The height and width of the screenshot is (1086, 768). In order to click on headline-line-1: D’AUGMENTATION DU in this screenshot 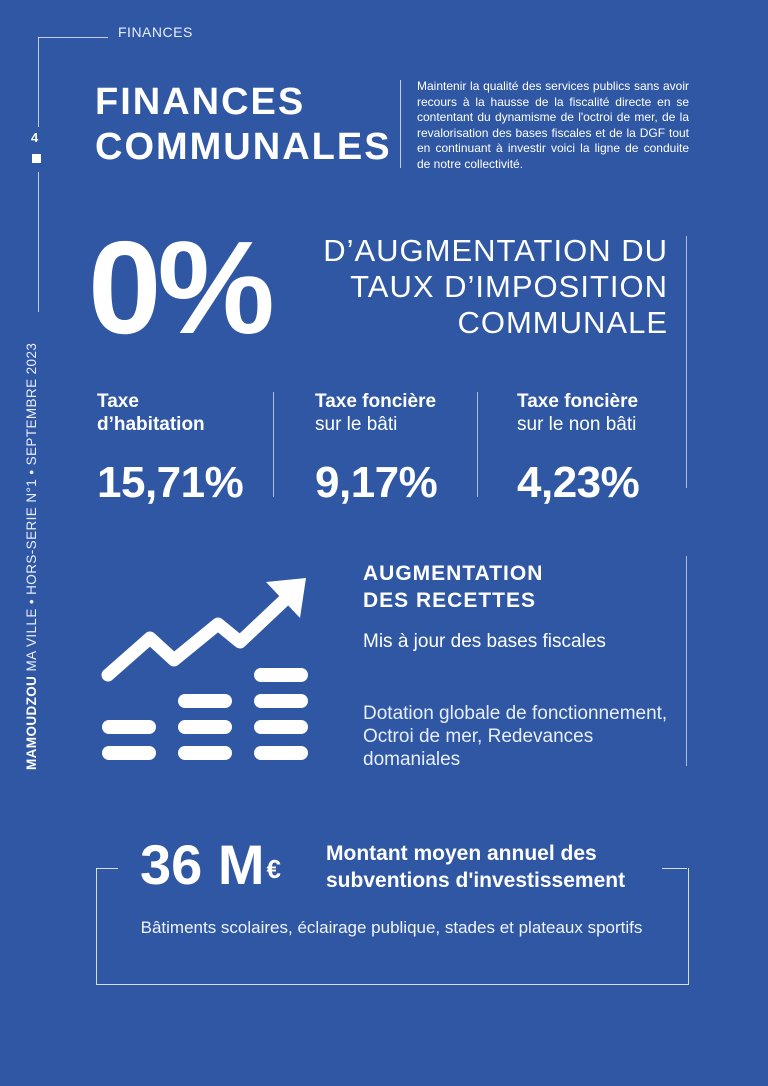, I will do `click(495, 250)`.